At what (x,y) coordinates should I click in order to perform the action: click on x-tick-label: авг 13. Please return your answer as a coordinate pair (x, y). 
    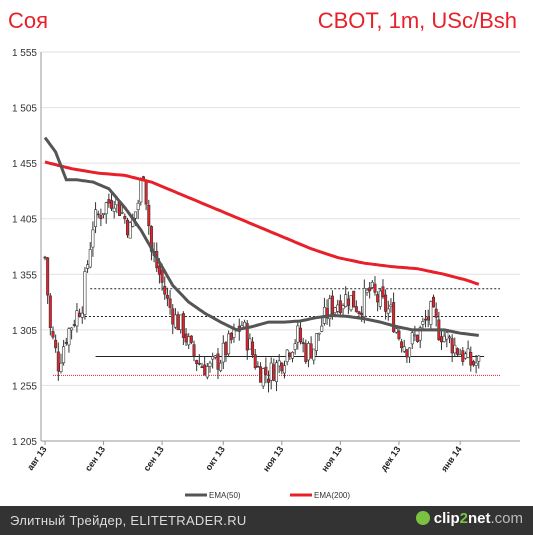
    Looking at the image, I should click on (37, 458).